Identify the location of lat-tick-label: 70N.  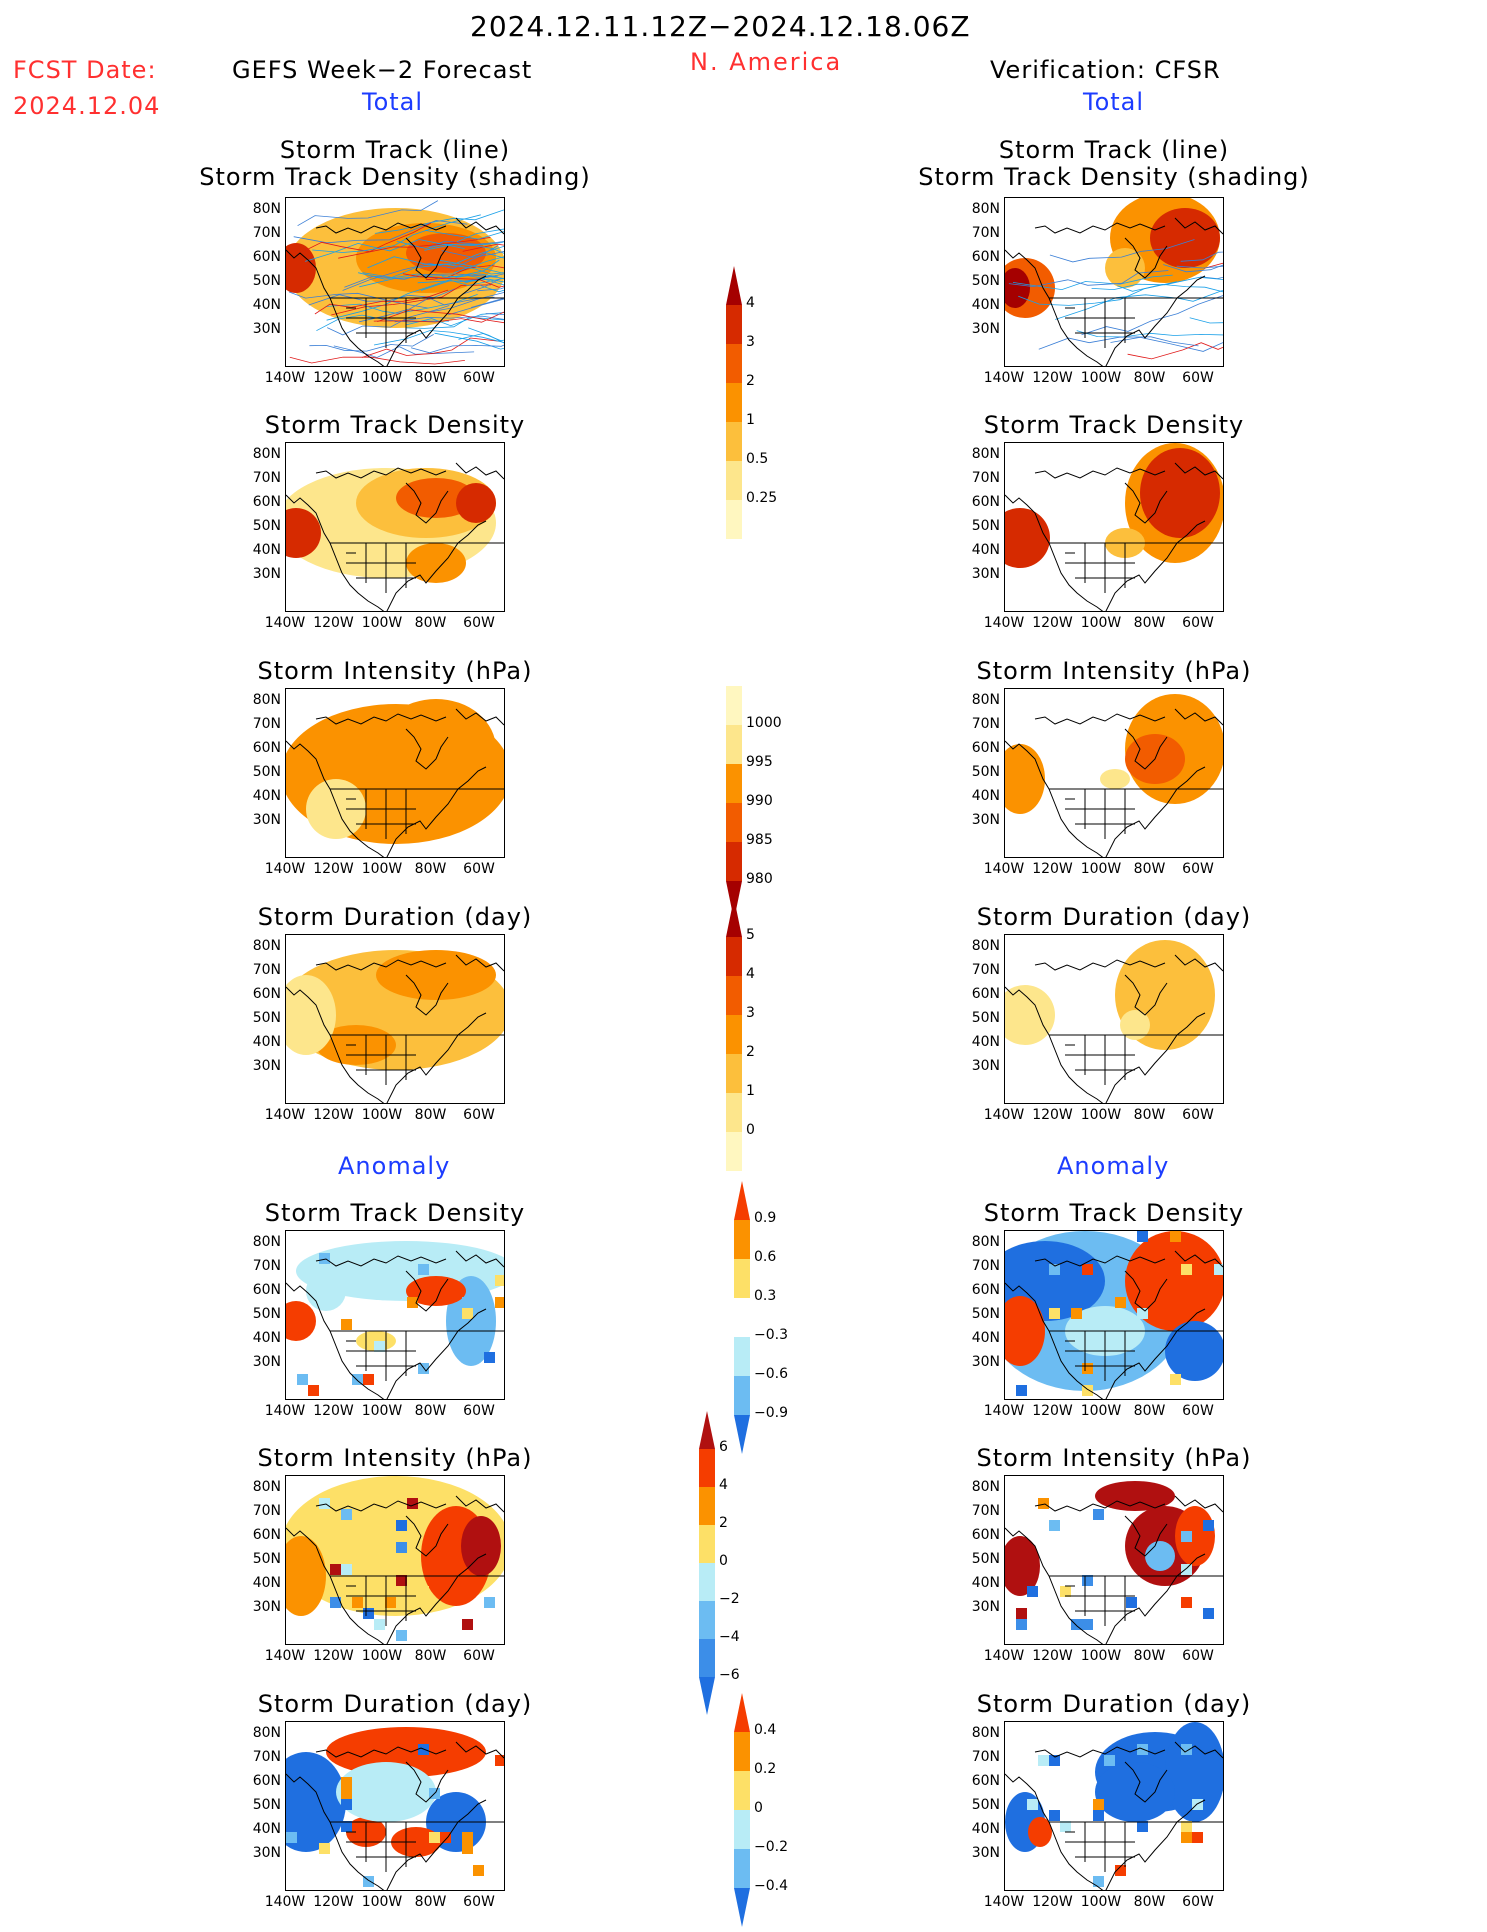
(985, 478).